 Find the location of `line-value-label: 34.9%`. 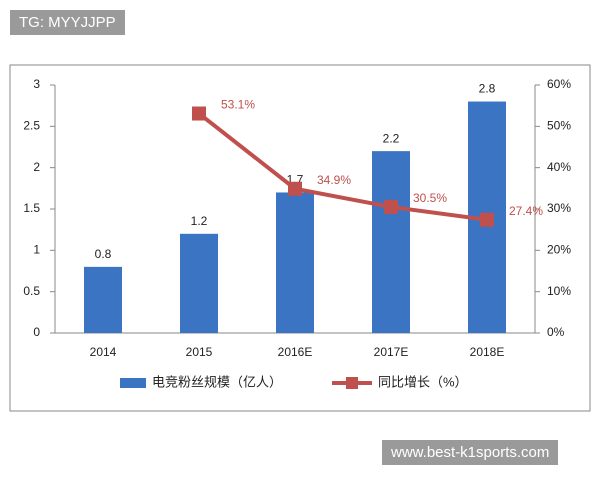

line-value-label: 34.9% is located at coordinates (334, 180).